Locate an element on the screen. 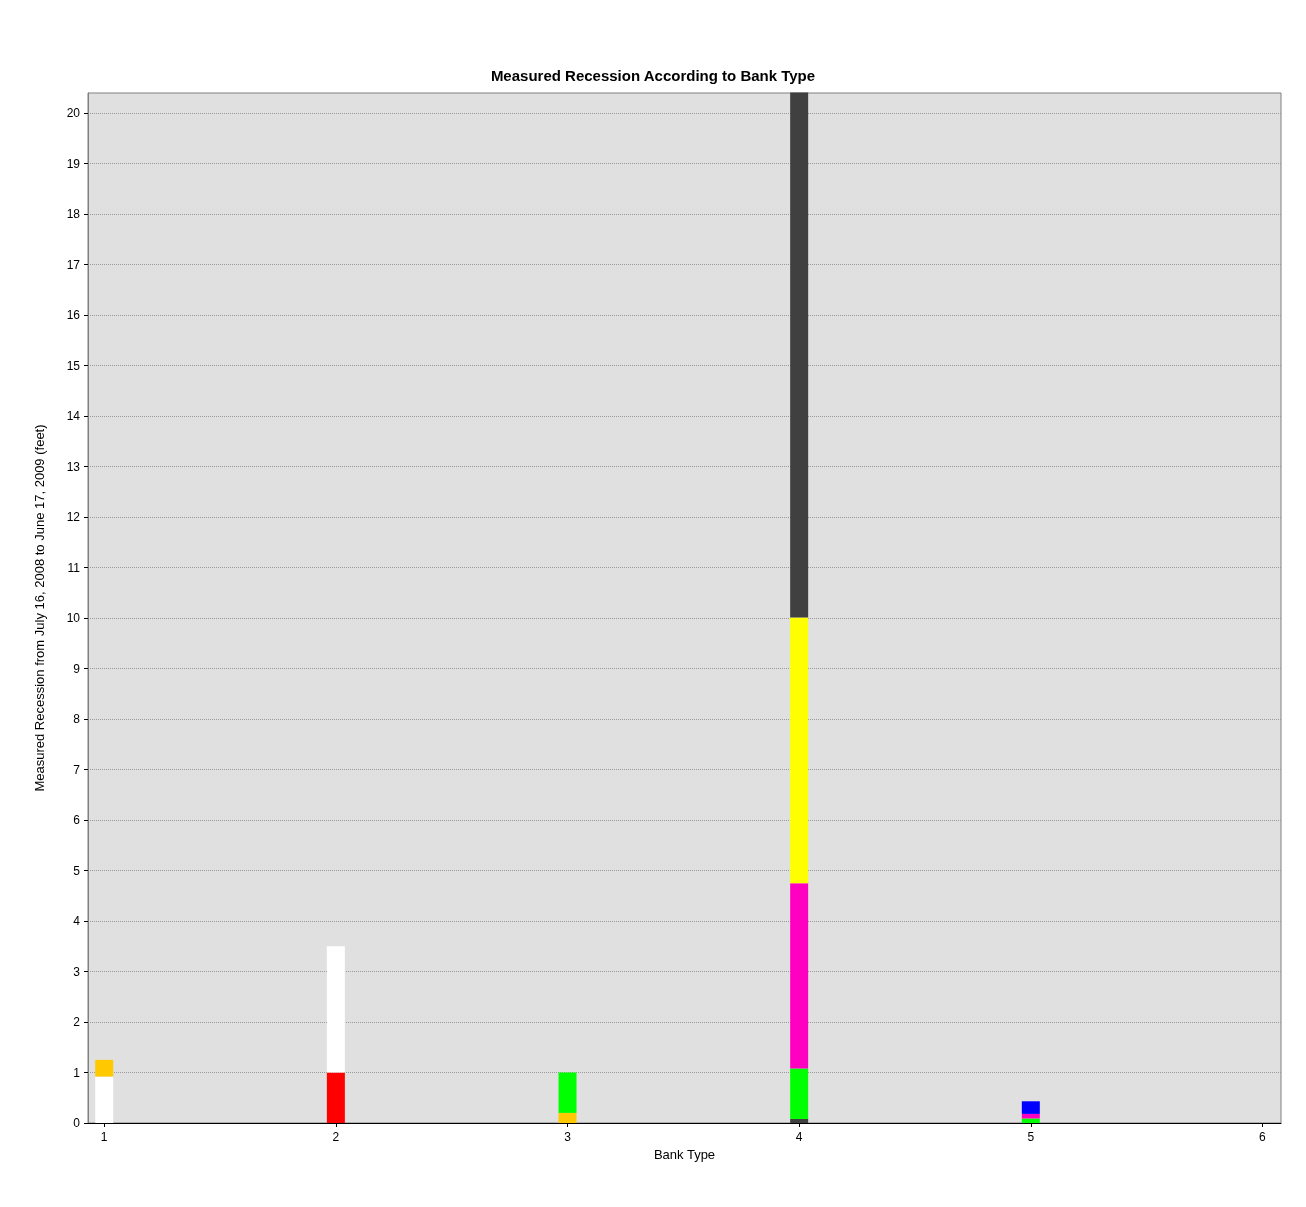  x-tick-label: 2 is located at coordinates (336, 1137).